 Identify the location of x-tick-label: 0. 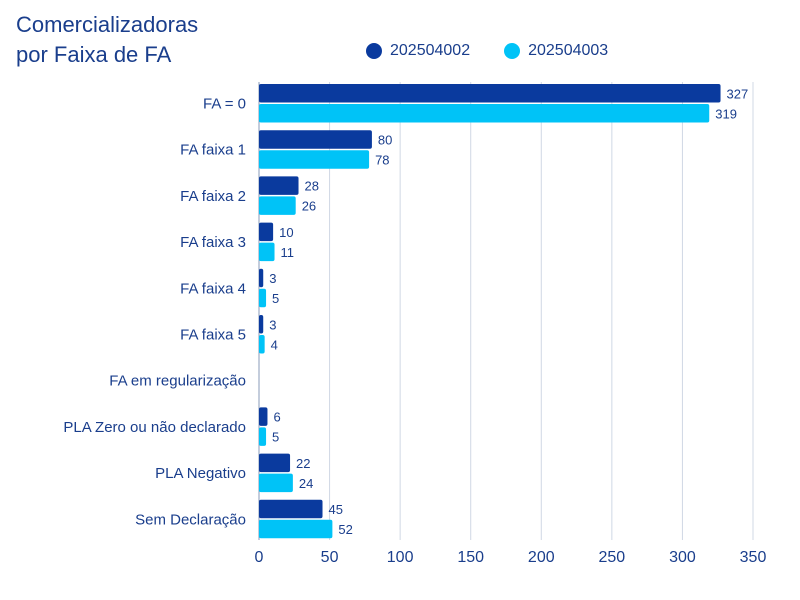
(259, 557).